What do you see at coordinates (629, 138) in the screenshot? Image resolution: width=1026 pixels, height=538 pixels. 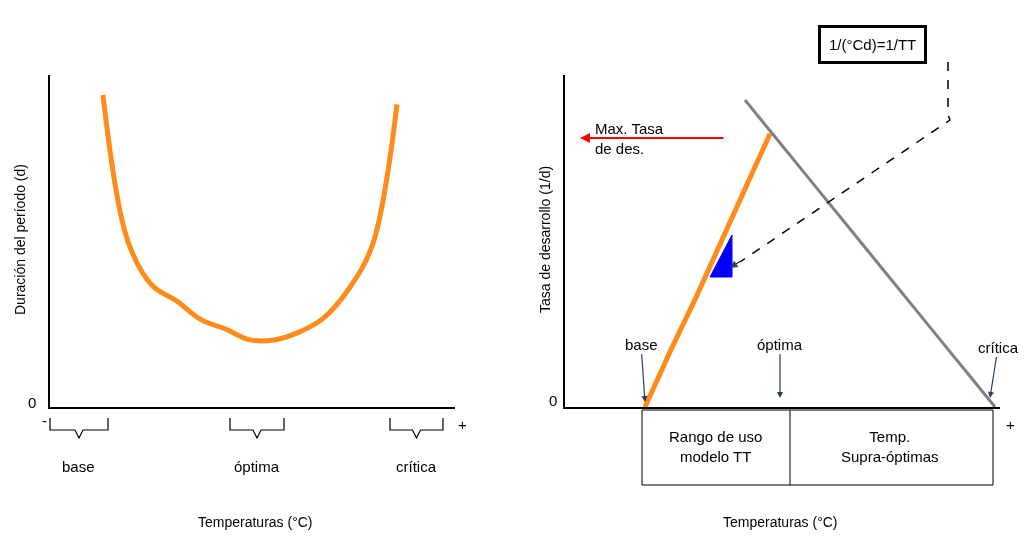 I see `annotation: Max. Tasa de des.` at bounding box center [629, 138].